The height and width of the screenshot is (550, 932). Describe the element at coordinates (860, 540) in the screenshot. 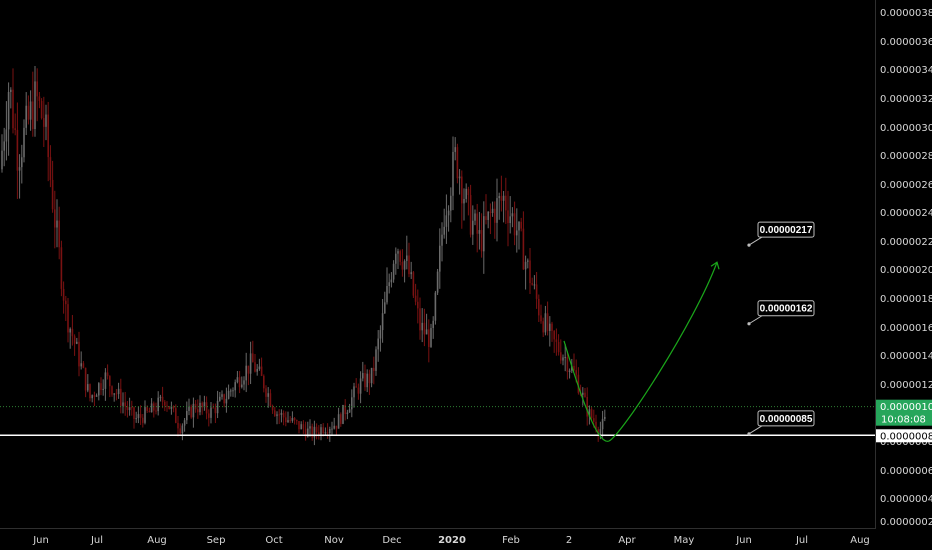

I see `time-tick-label: Aug` at that location.